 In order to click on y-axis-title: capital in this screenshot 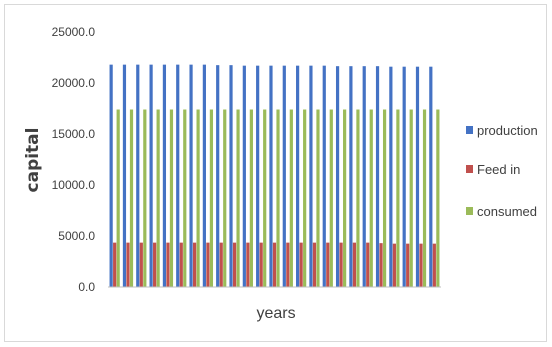, I will do `click(33, 160)`.